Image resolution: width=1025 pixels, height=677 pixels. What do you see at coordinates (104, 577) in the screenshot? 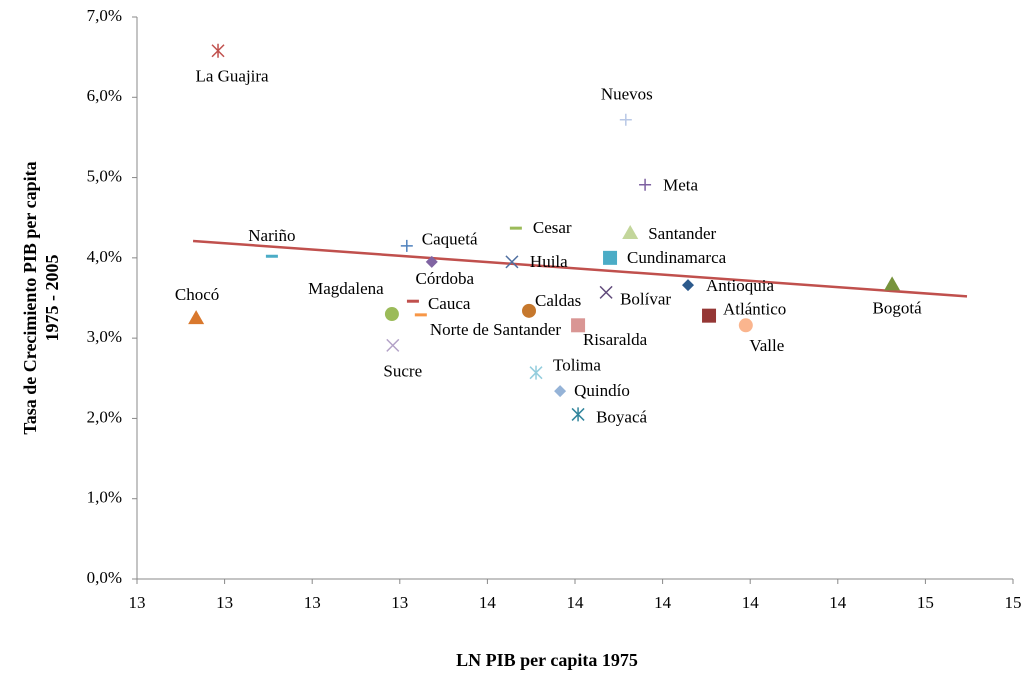
I see `y-tick-label: 0,0%` at bounding box center [104, 577].